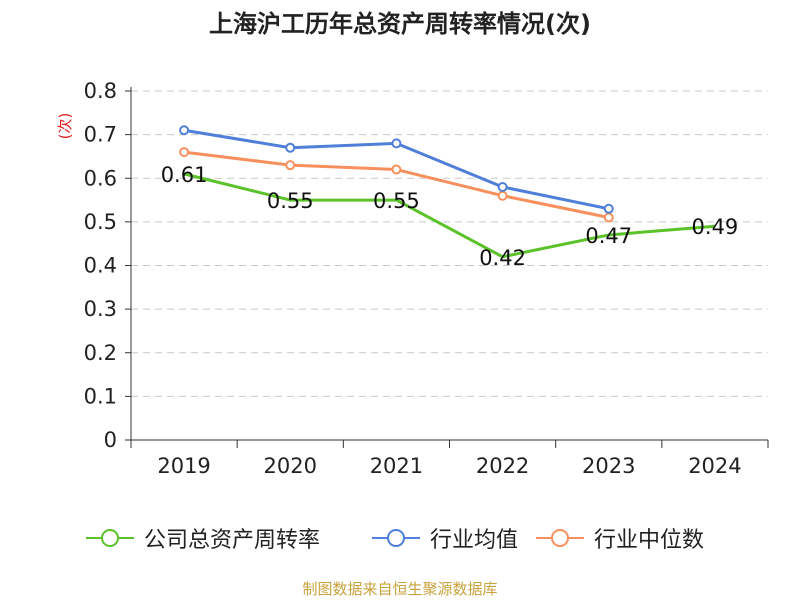 The height and width of the screenshot is (600, 800). Describe the element at coordinates (608, 236) in the screenshot. I see `data-label: 0.47` at that location.